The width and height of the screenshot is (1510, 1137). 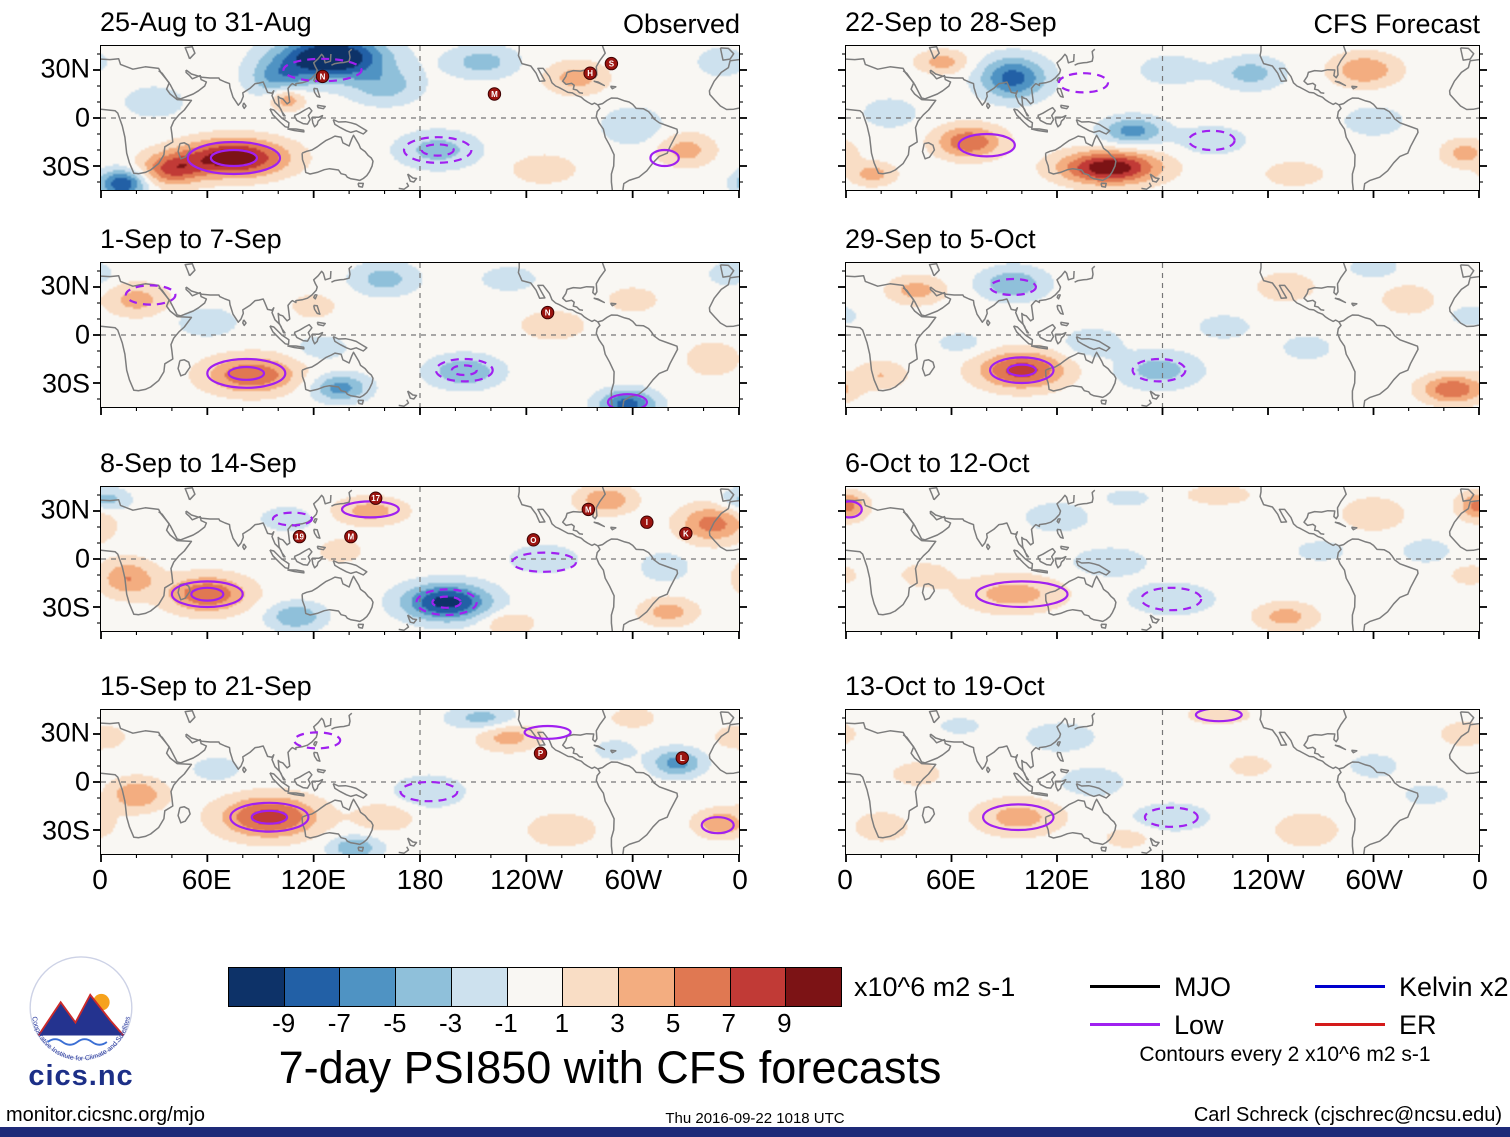 What do you see at coordinates (755, 1132) in the screenshot?
I see `footer-bar` at bounding box center [755, 1132].